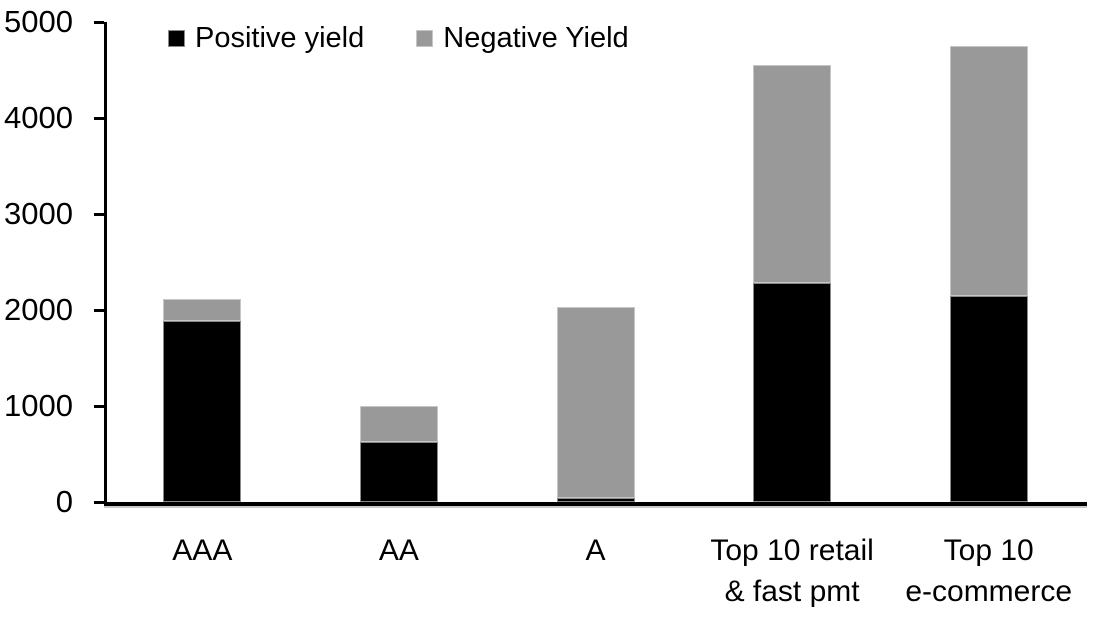 Image resolution: width=1102 pixels, height=618 pixels. What do you see at coordinates (425, 38) in the screenshot?
I see `negative-yield-swatch` at bounding box center [425, 38].